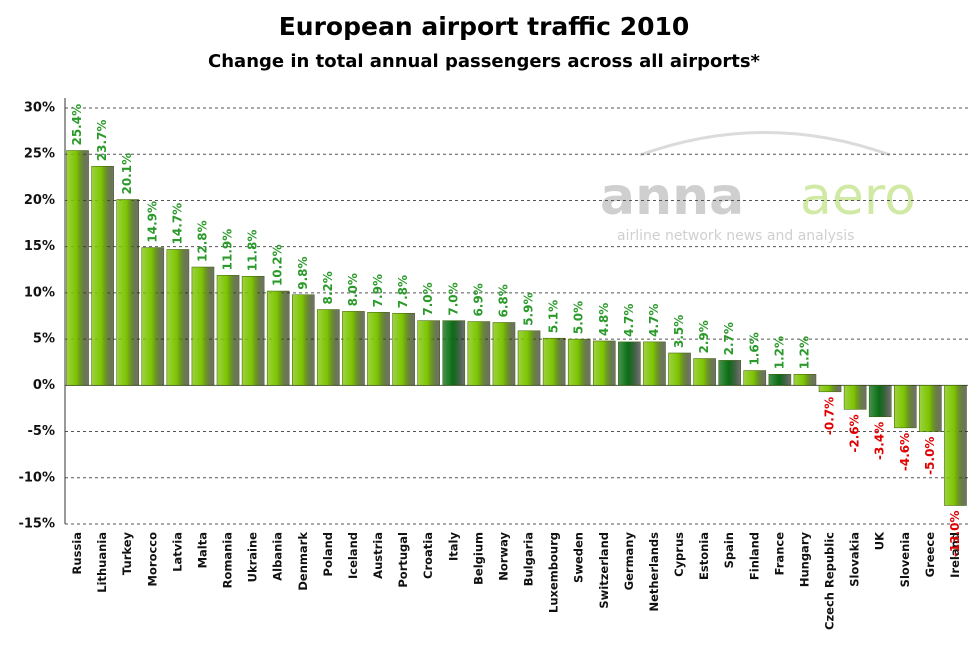  What do you see at coordinates (39, 154) in the screenshot?
I see `y-tick-label: 25%` at bounding box center [39, 154].